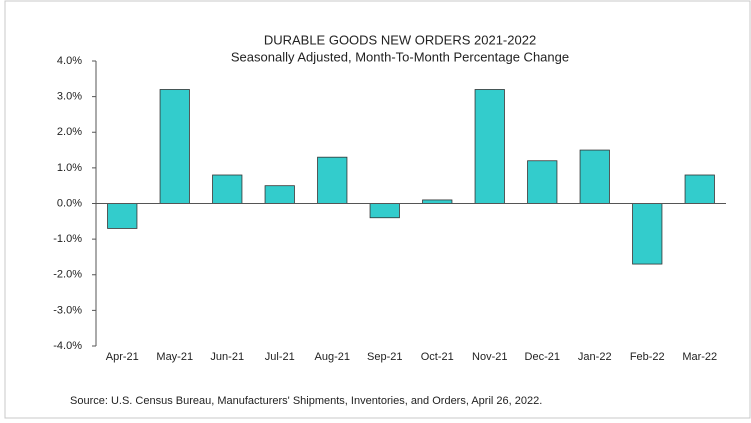 The image size is (751, 423). Describe the element at coordinates (69, 203) in the screenshot. I see `y-tick-label: 0.0%` at that location.